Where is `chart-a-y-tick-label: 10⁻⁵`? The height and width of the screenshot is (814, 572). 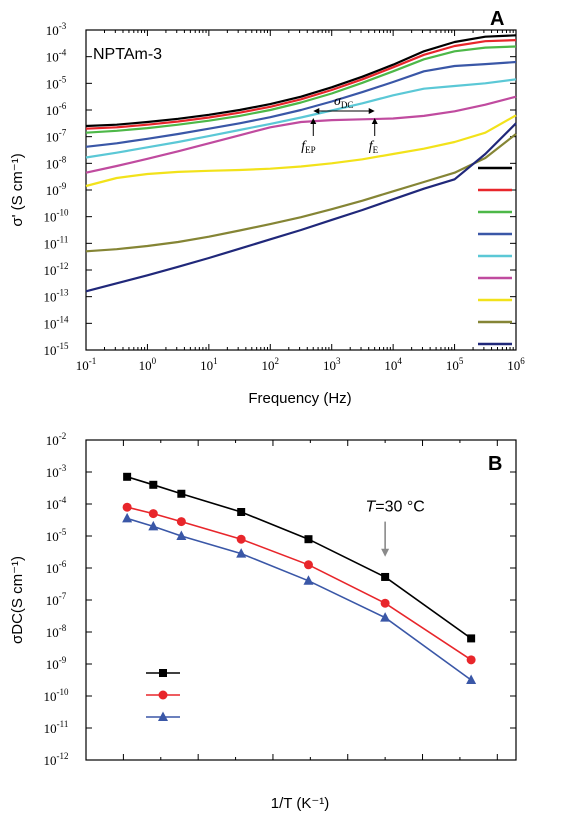 chart-a-y-tick-label: 10⁻⁵ is located at coordinates (56, 82).